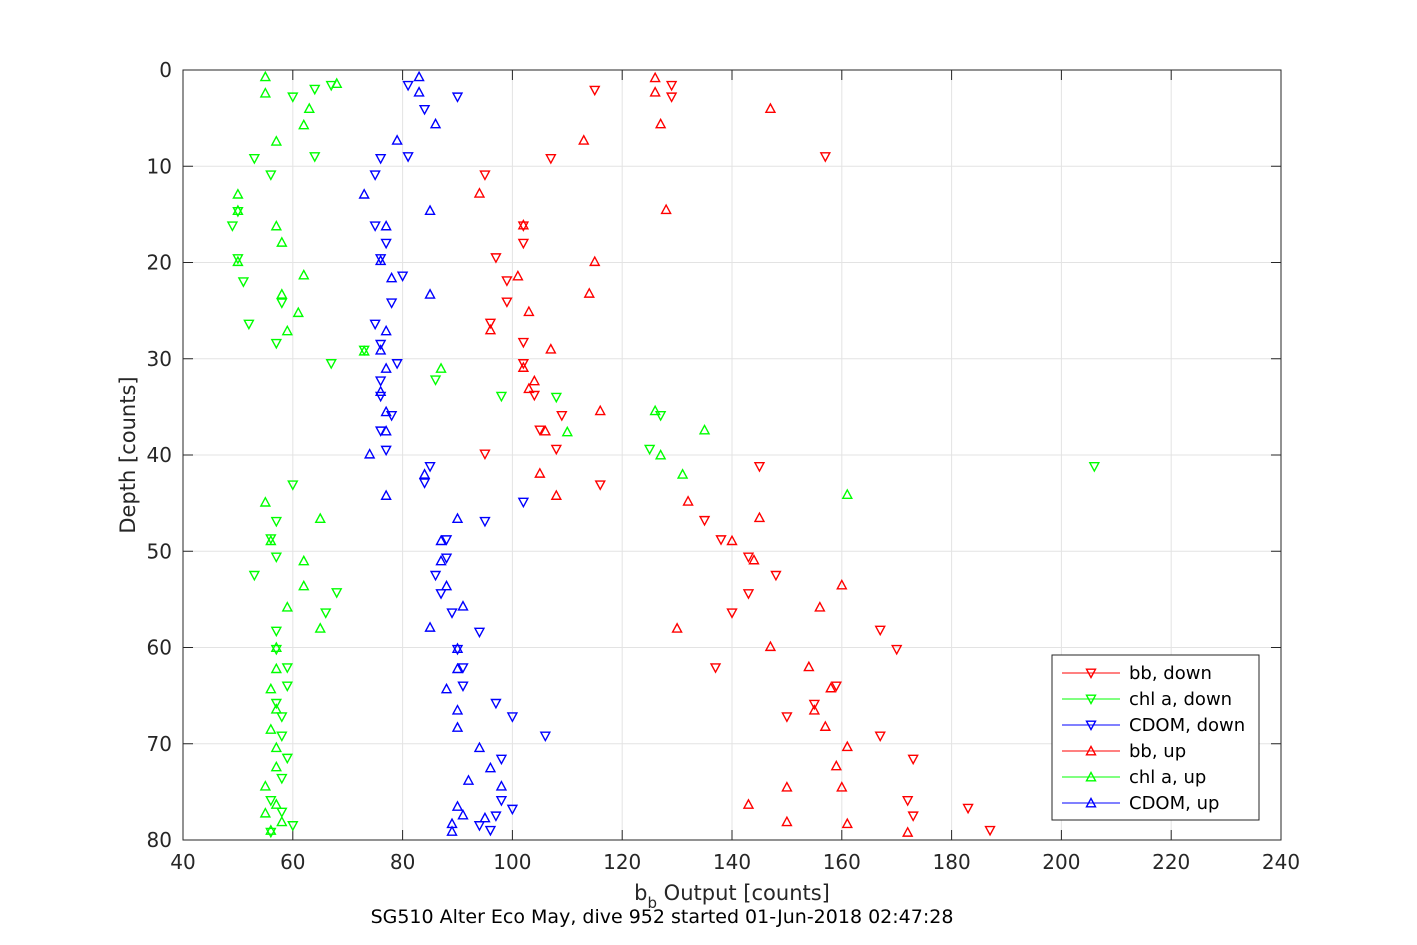 The width and height of the screenshot is (1417, 945). Describe the element at coordinates (842, 862) in the screenshot. I see `x-tick-label: 160` at that location.